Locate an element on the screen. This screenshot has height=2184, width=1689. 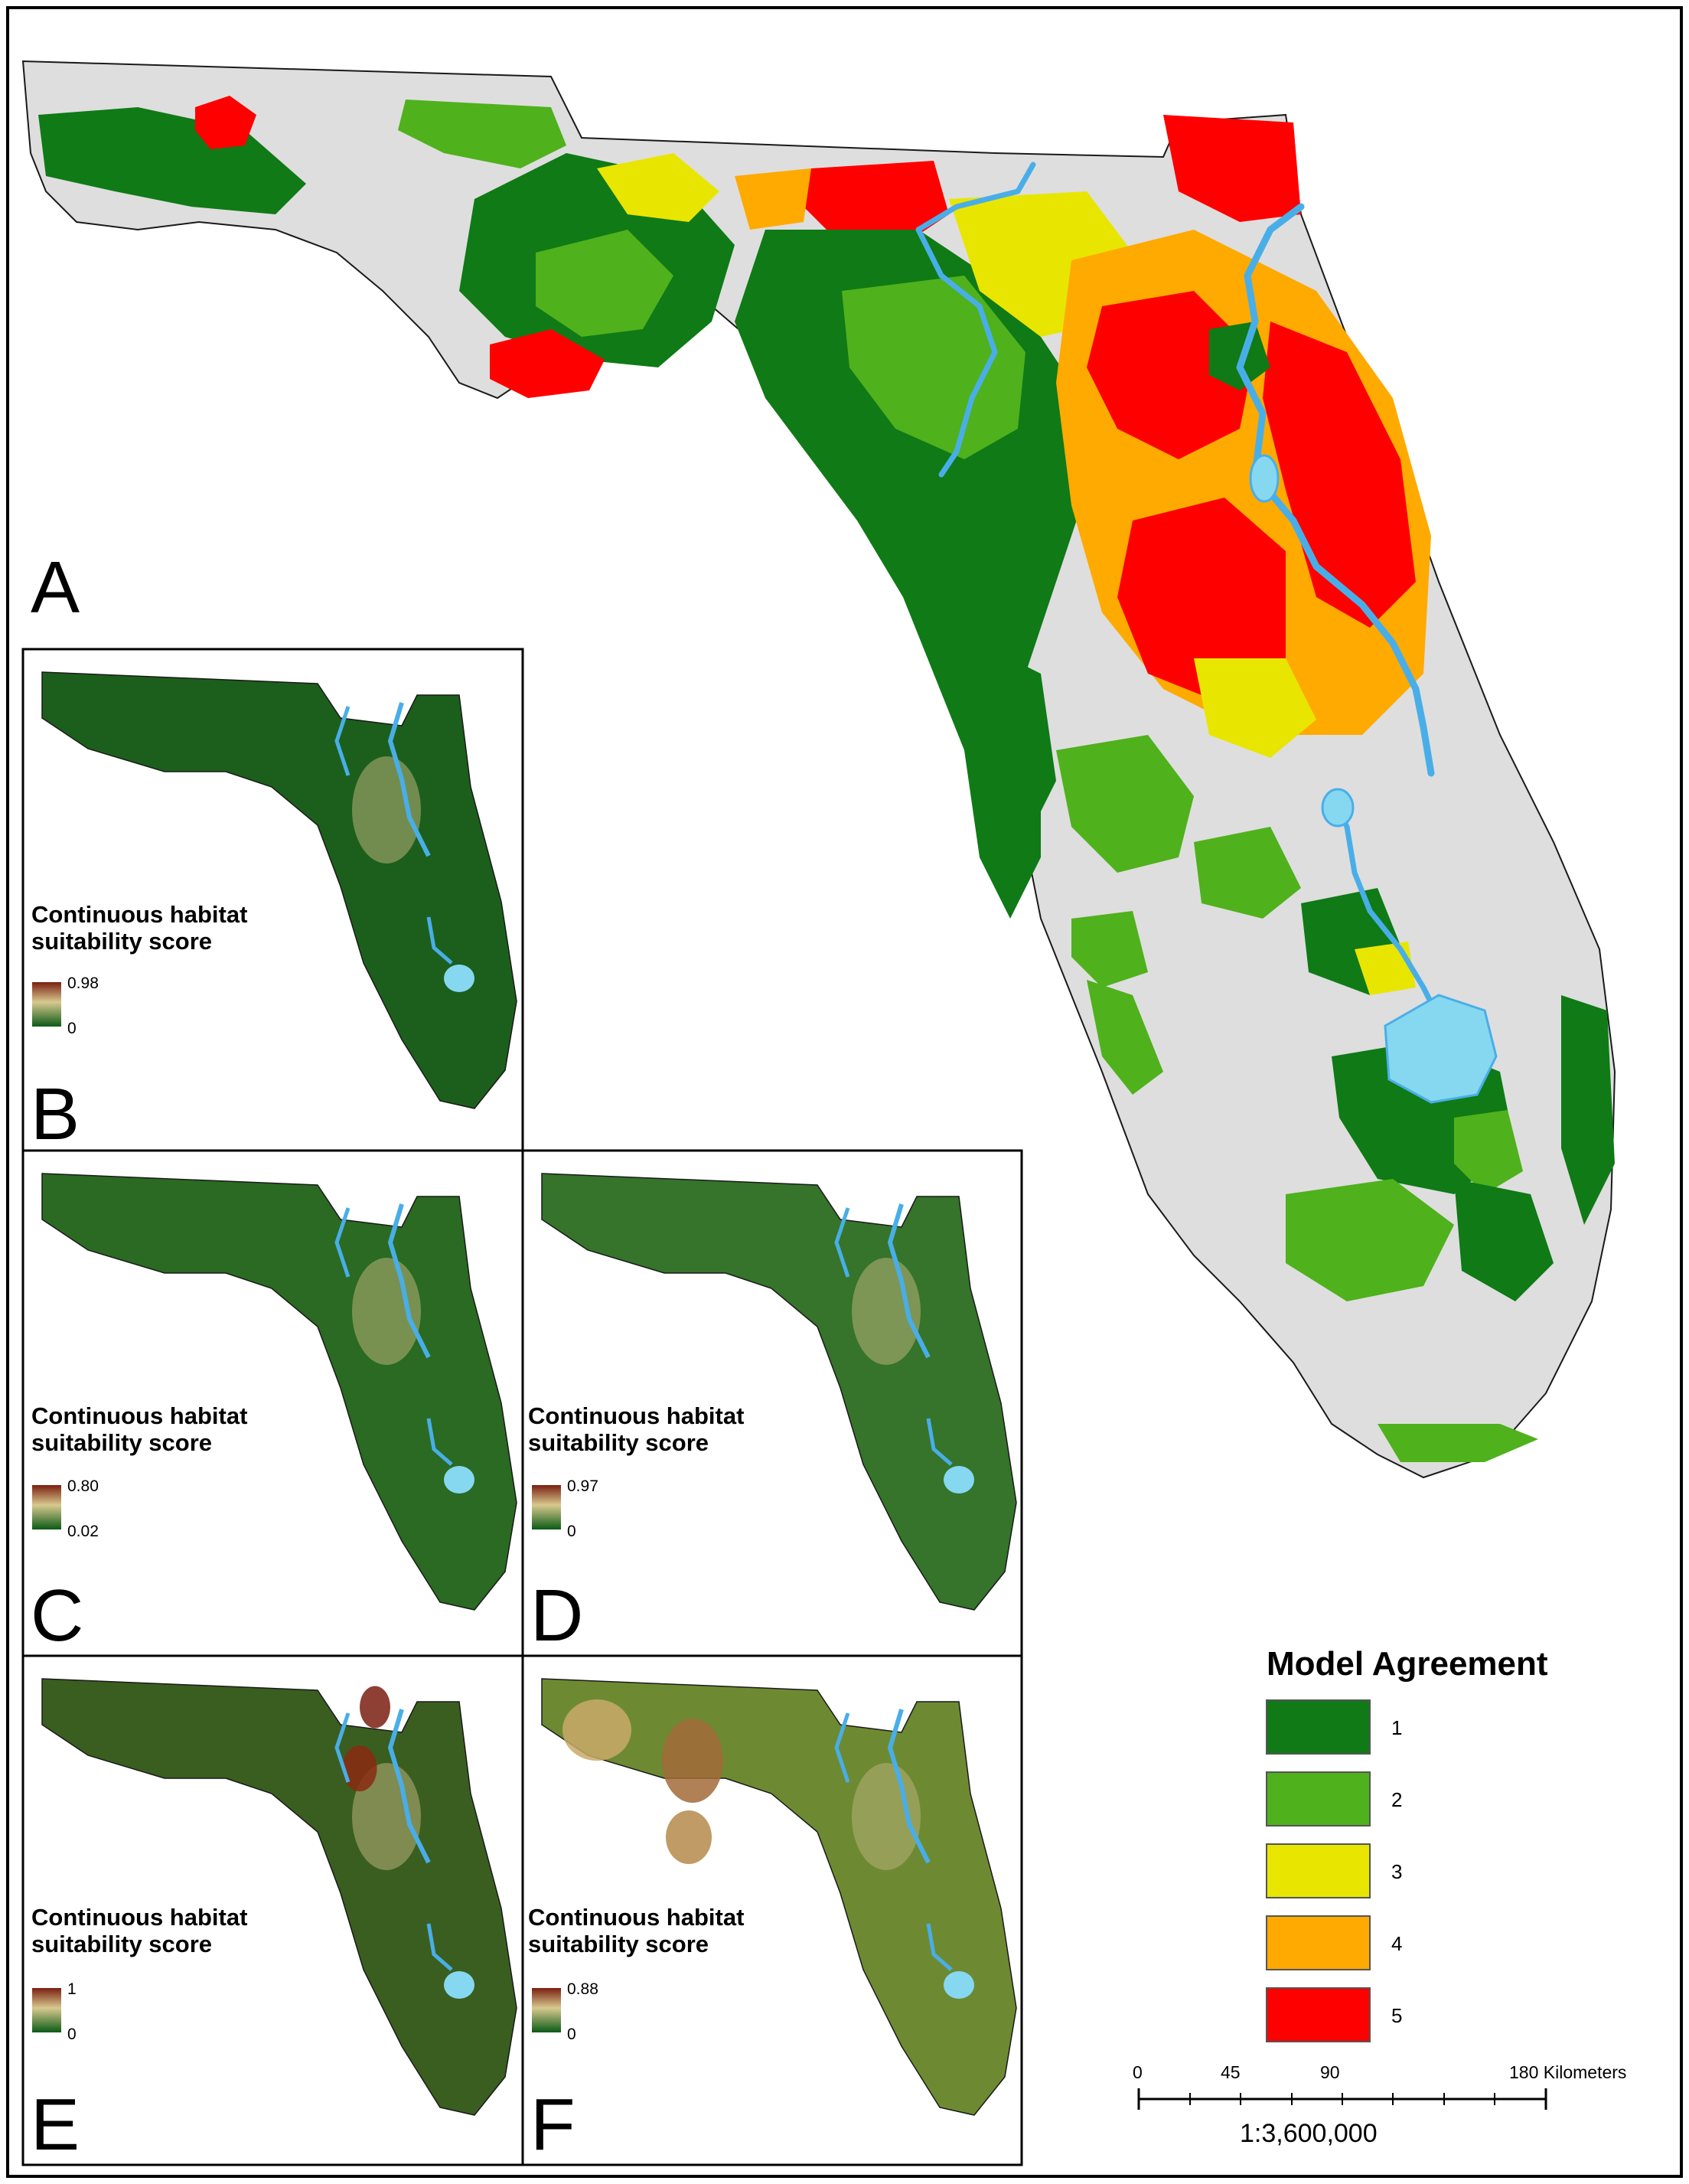
lake-kissimmee is located at coordinates (1338, 808).